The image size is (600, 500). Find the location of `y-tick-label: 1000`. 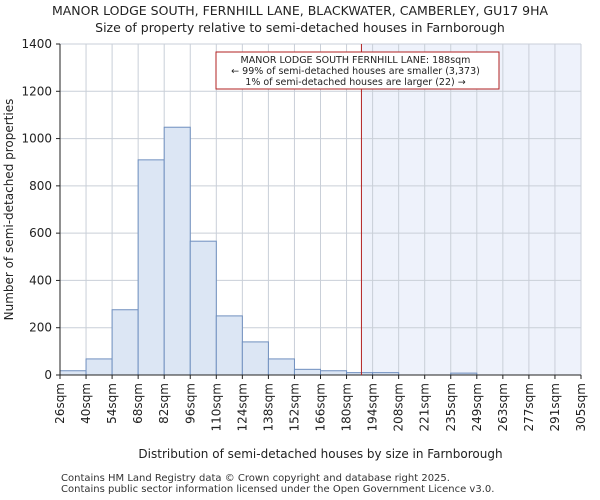

y-tick-label: 1000 is located at coordinates (36, 139).